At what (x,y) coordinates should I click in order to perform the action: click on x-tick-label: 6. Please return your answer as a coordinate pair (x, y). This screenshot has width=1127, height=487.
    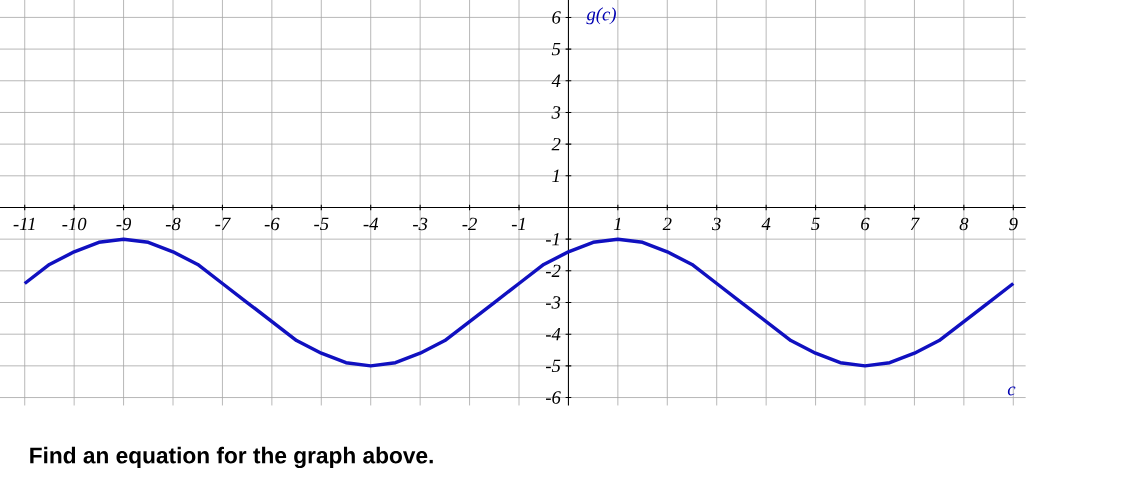
    Looking at the image, I should click on (865, 224).